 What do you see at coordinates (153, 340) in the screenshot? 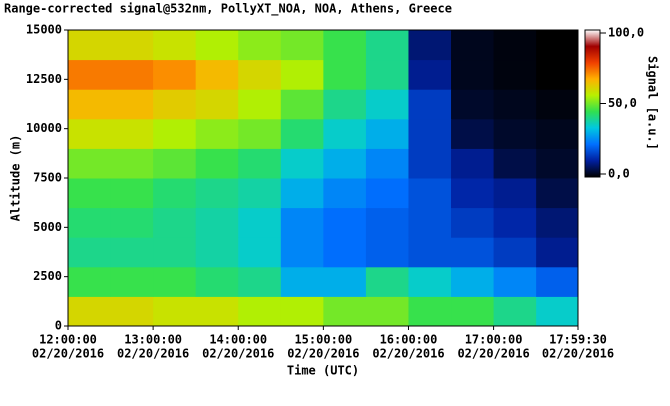
I see `x-tick-label: 13:00:00` at bounding box center [153, 340].